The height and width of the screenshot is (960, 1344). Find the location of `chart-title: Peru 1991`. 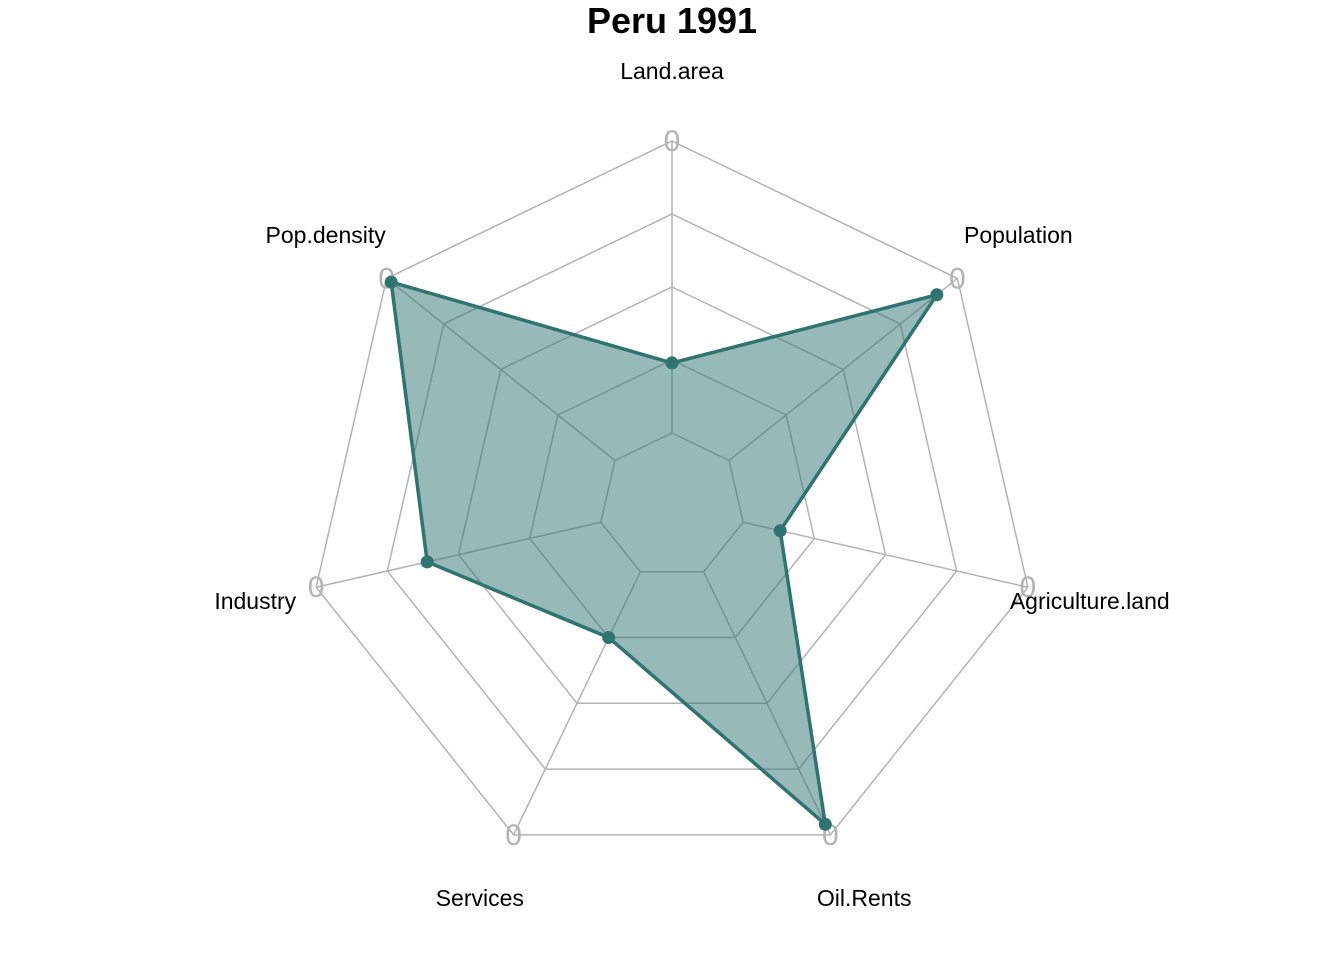

chart-title: Peru 1991 is located at coordinates (672, 20).